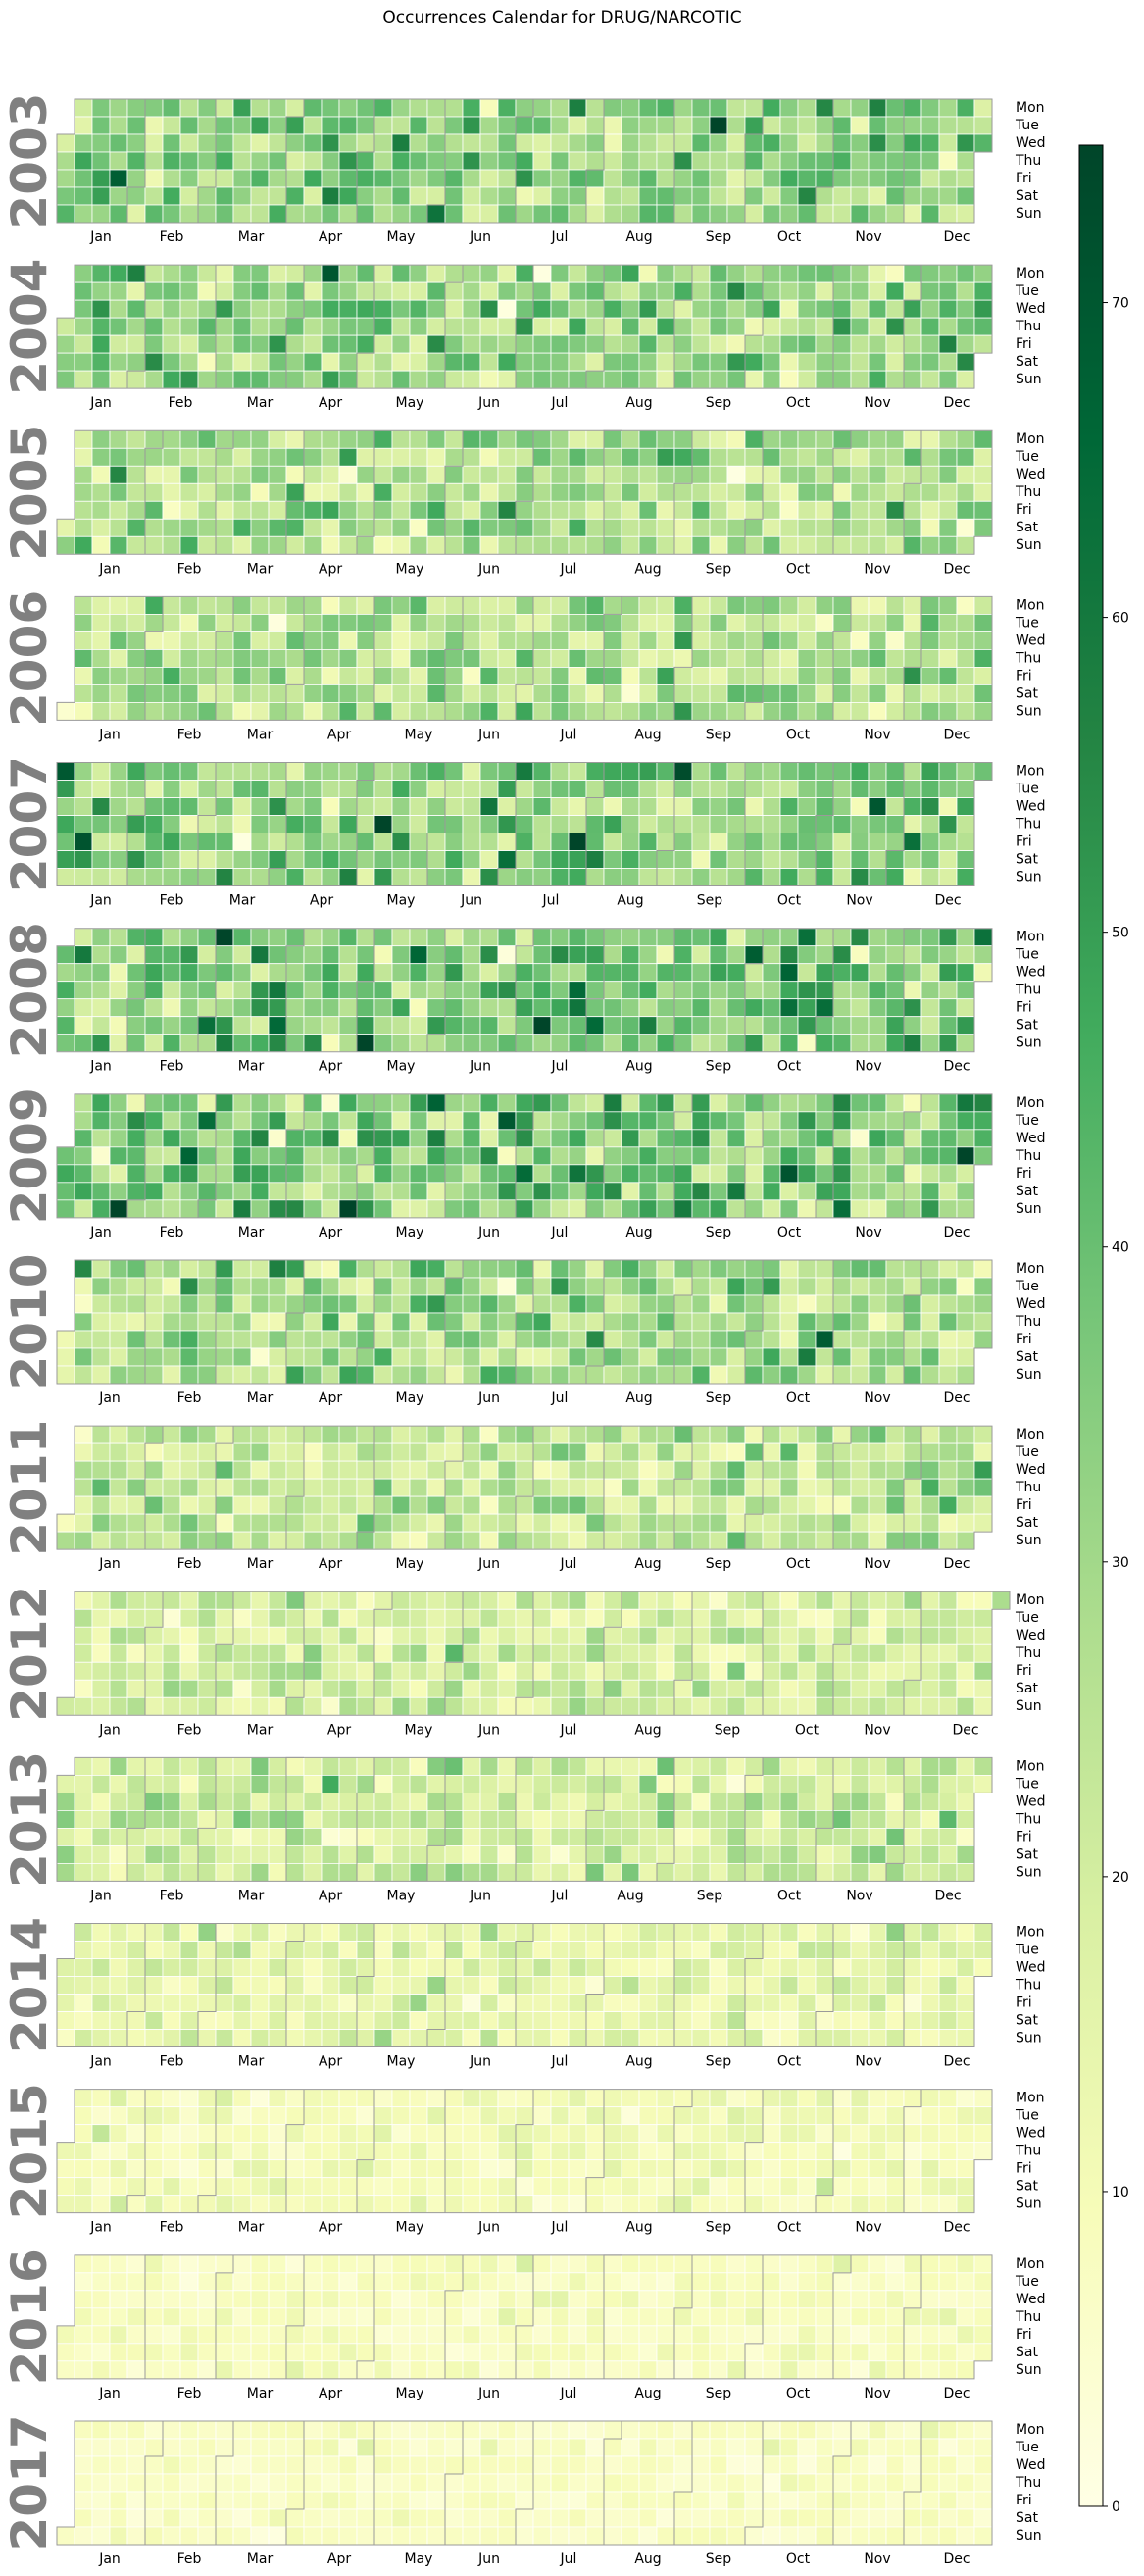 The image size is (1144, 2576). Describe the element at coordinates (410, 1564) in the screenshot. I see `month-label-may: May` at that location.